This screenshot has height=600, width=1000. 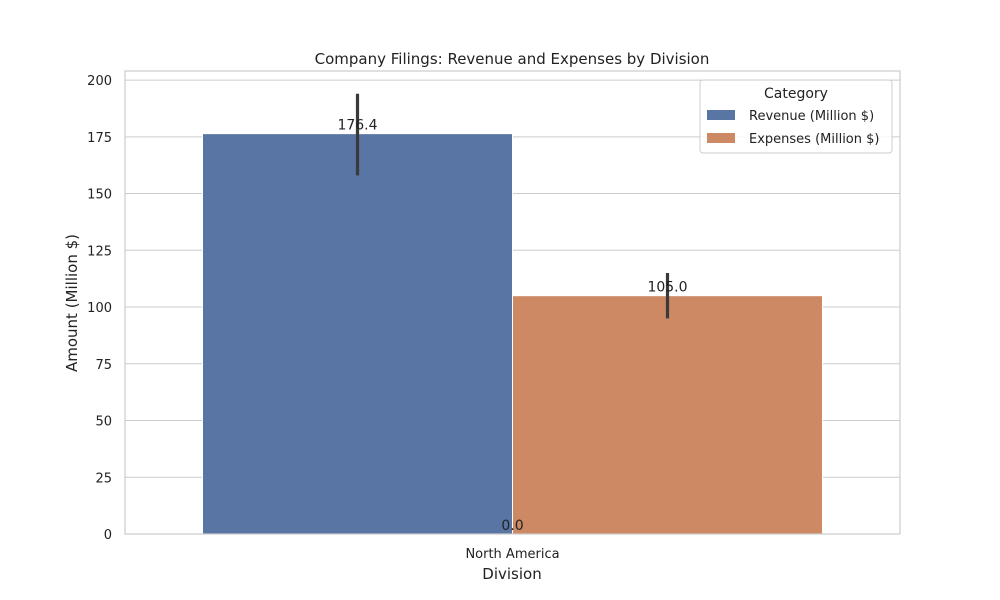 What do you see at coordinates (512, 206) in the screenshot?
I see `error-bars` at bounding box center [512, 206].